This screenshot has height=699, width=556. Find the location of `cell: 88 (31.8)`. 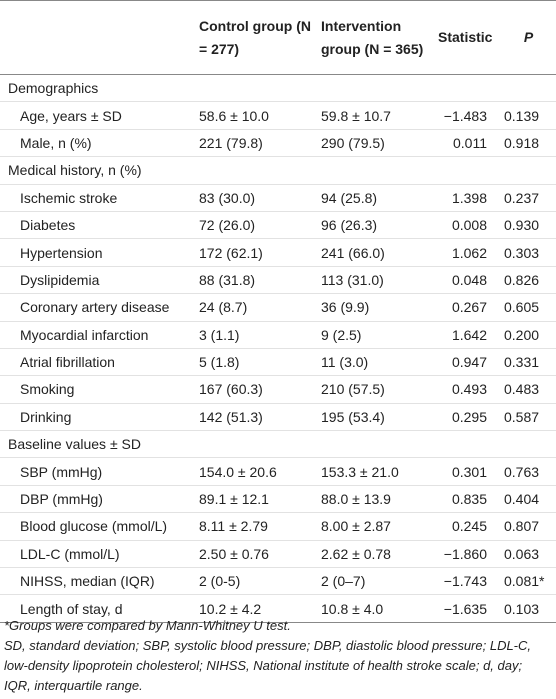

cell: 88 (31.8) is located at coordinates (260, 279).